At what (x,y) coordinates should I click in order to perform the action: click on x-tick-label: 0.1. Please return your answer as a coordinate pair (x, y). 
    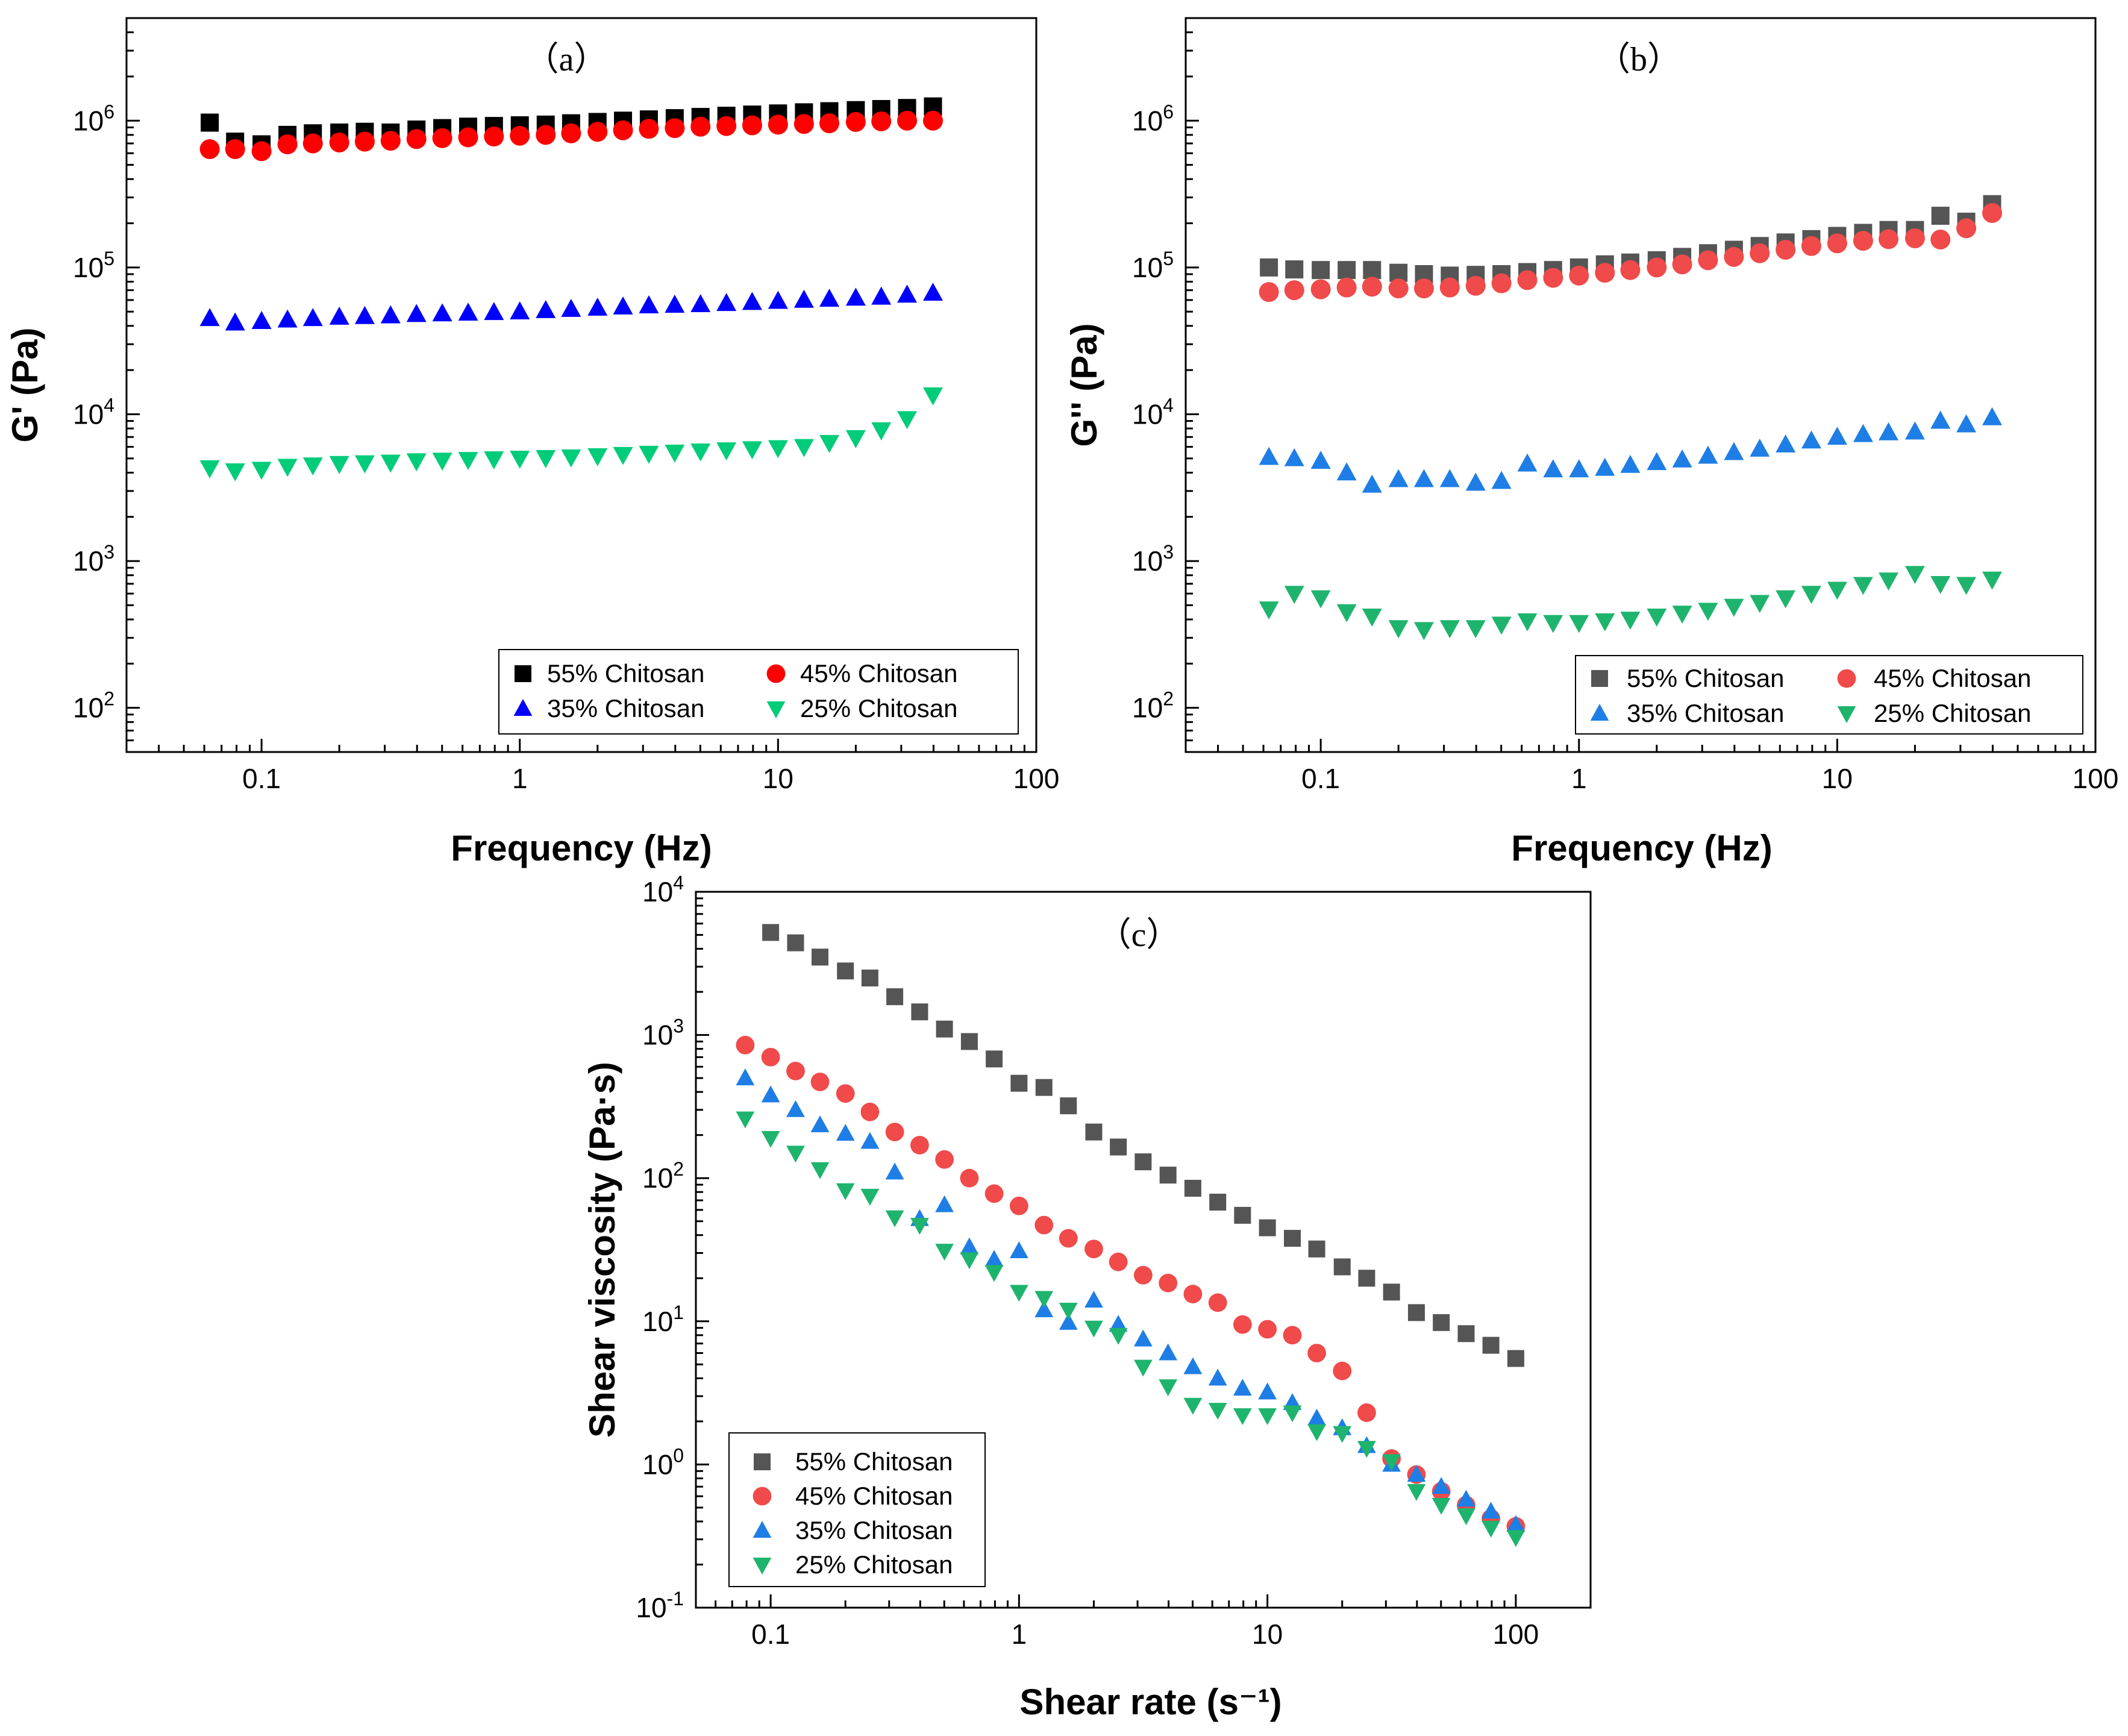
    Looking at the image, I should click on (1320, 778).